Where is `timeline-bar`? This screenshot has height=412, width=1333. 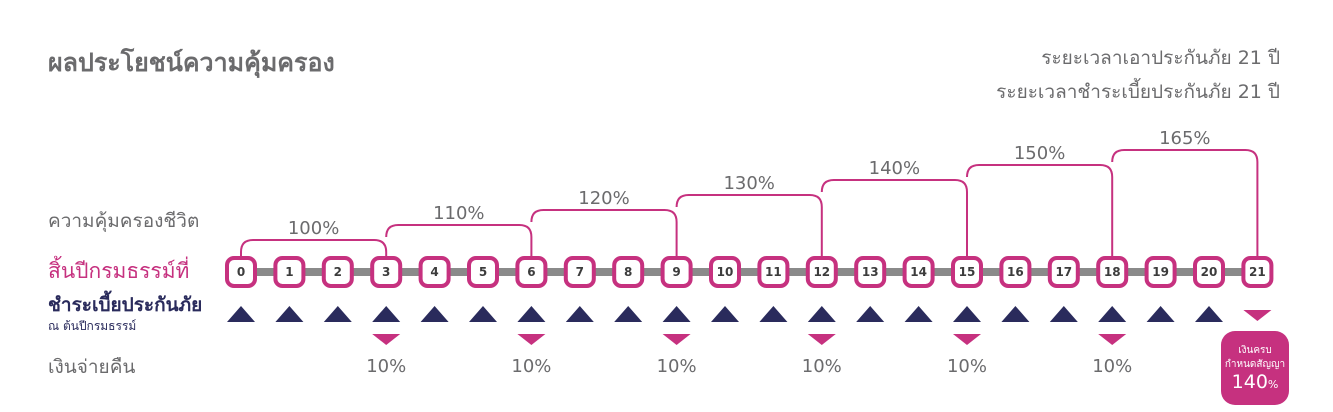 timeline-bar is located at coordinates (749, 272).